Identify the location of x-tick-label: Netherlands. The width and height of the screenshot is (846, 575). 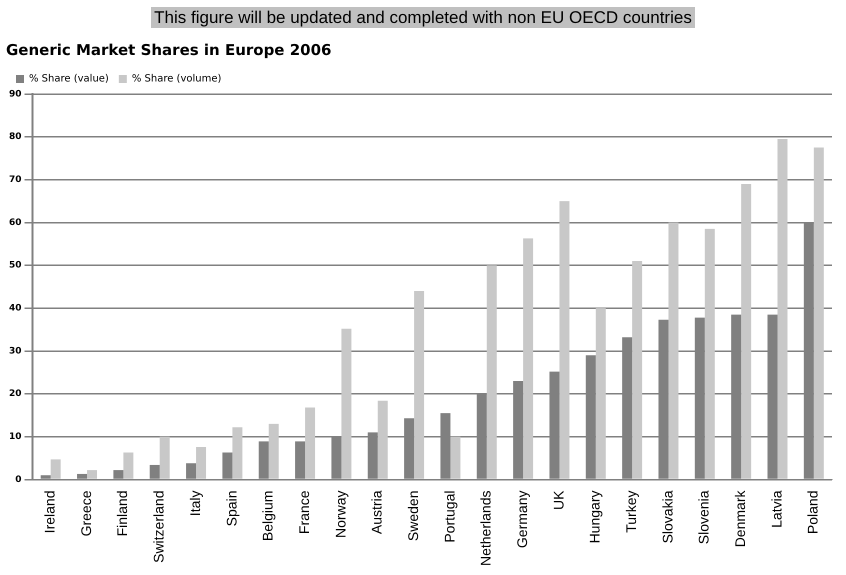
(486, 528).